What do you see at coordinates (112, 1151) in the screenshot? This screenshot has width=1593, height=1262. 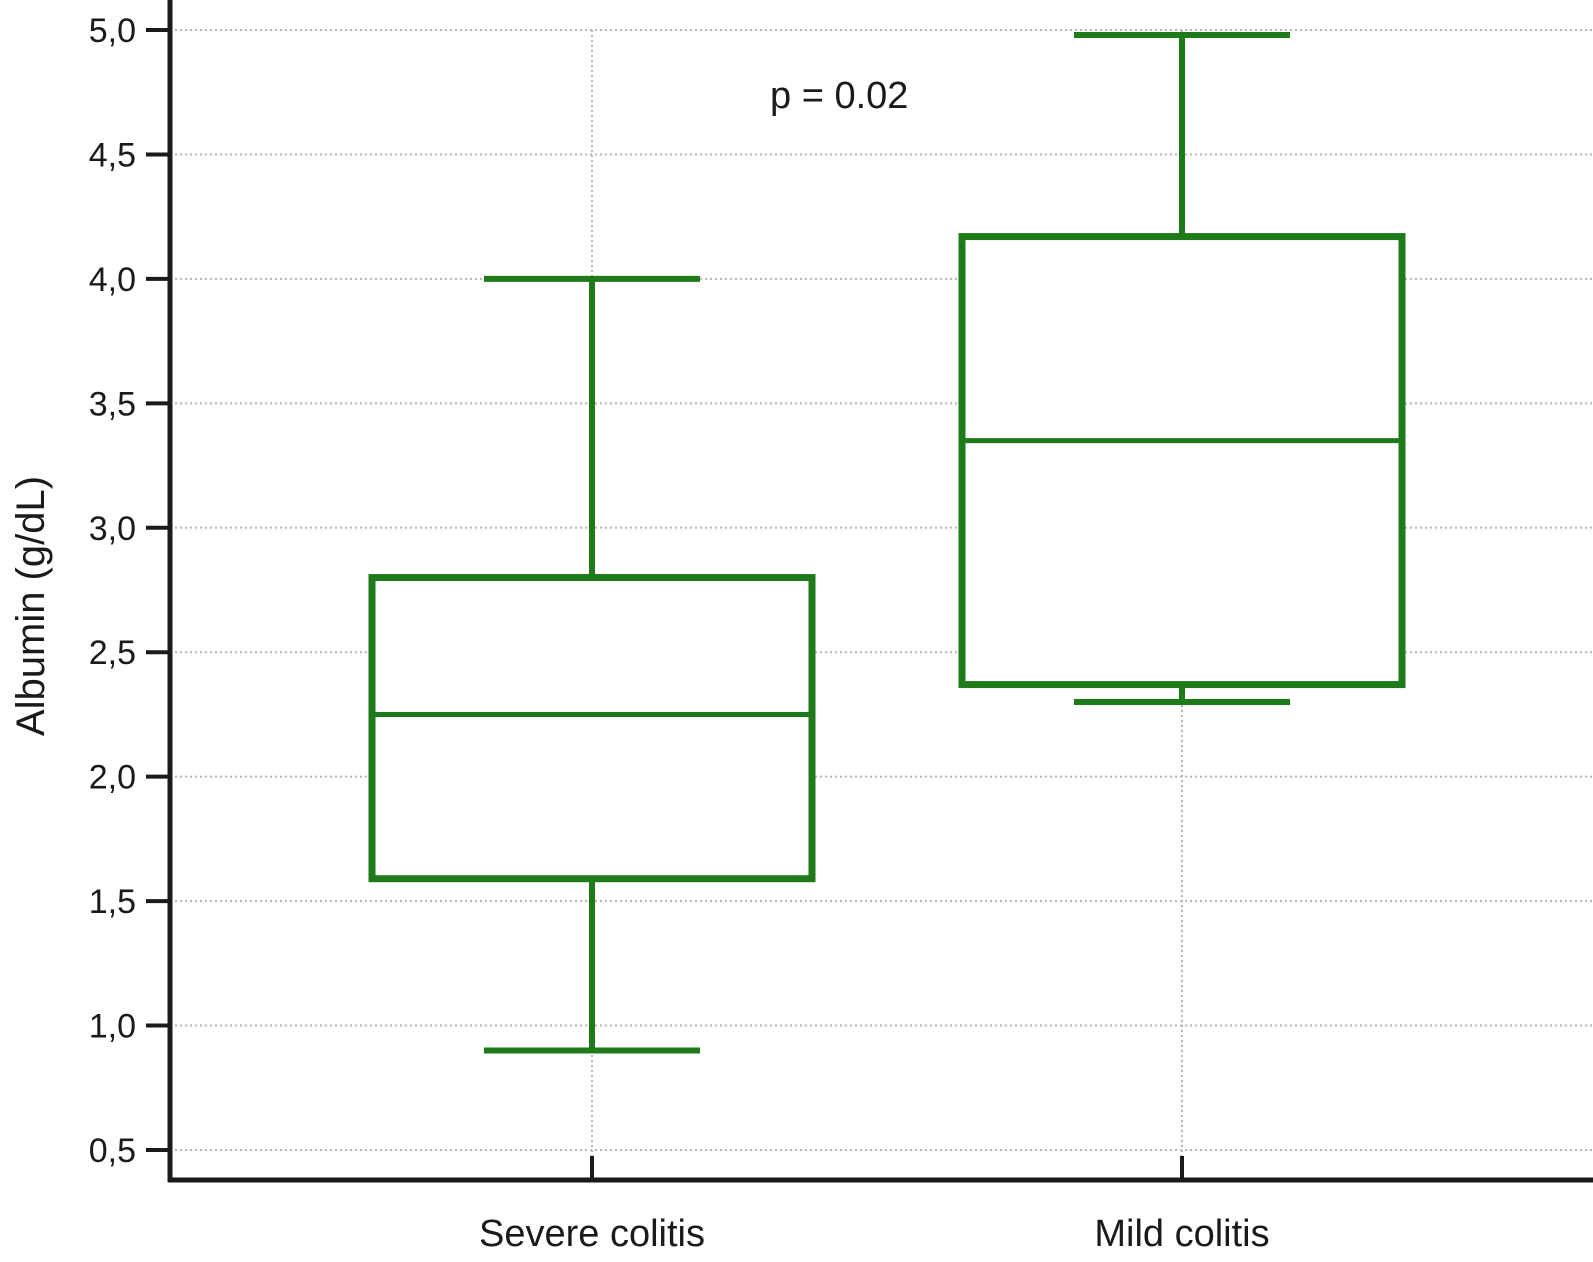 I see `y-tick-label: 0,5` at bounding box center [112, 1151].